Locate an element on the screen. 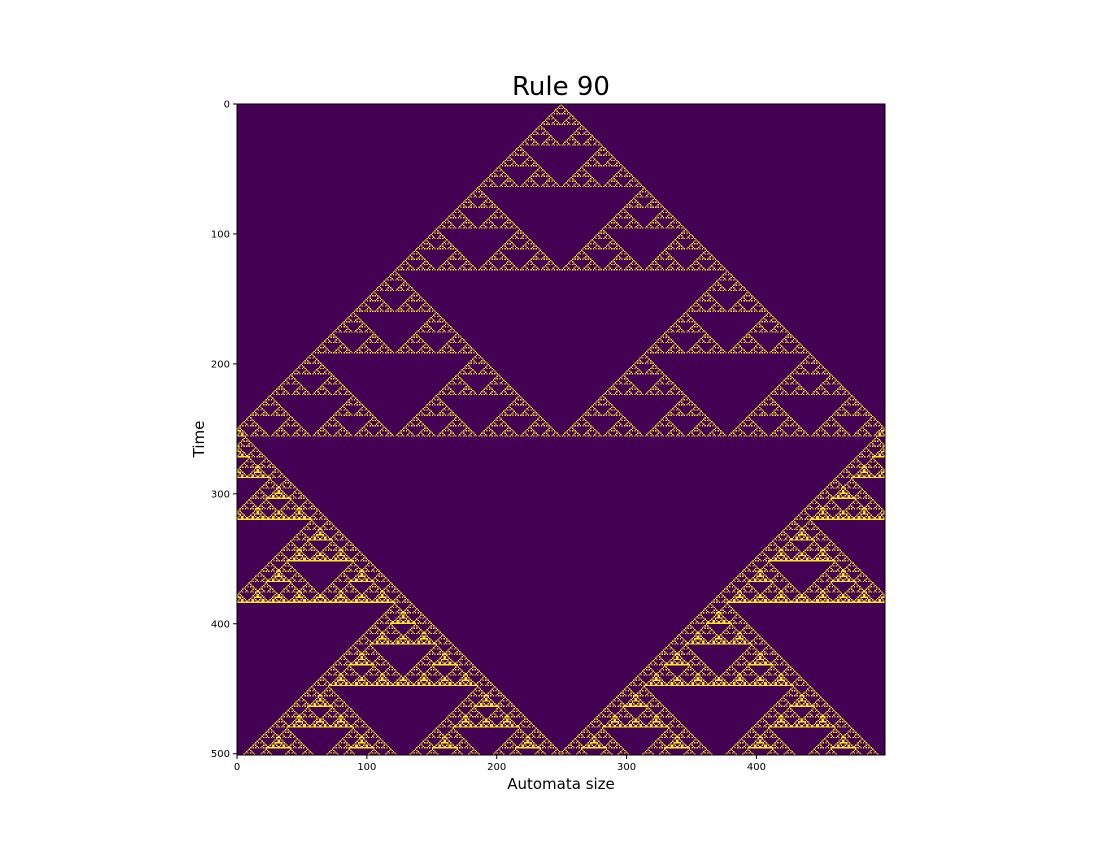  x-tick-label: 300 is located at coordinates (626, 767).